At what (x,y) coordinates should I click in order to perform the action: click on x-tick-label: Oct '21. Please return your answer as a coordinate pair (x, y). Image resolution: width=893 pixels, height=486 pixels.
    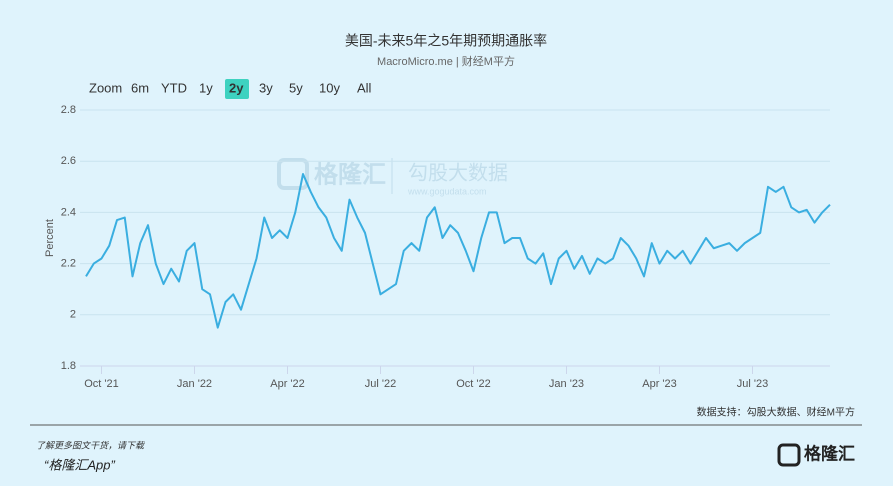
    Looking at the image, I should click on (101, 384).